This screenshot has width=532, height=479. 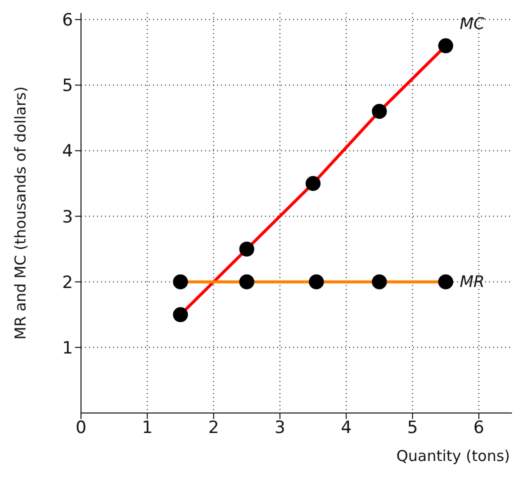 What do you see at coordinates (478, 428) in the screenshot?
I see `x-tick-label: 6` at bounding box center [478, 428].